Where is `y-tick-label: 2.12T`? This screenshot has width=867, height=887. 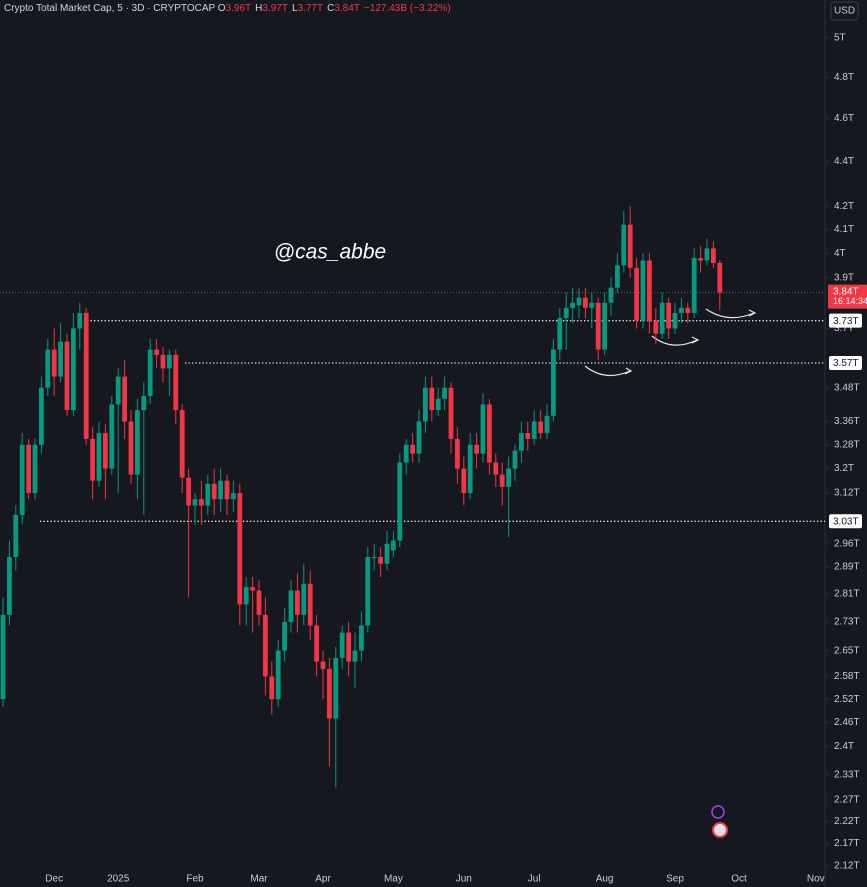 y-tick-label: 2.12T is located at coordinates (847, 866).